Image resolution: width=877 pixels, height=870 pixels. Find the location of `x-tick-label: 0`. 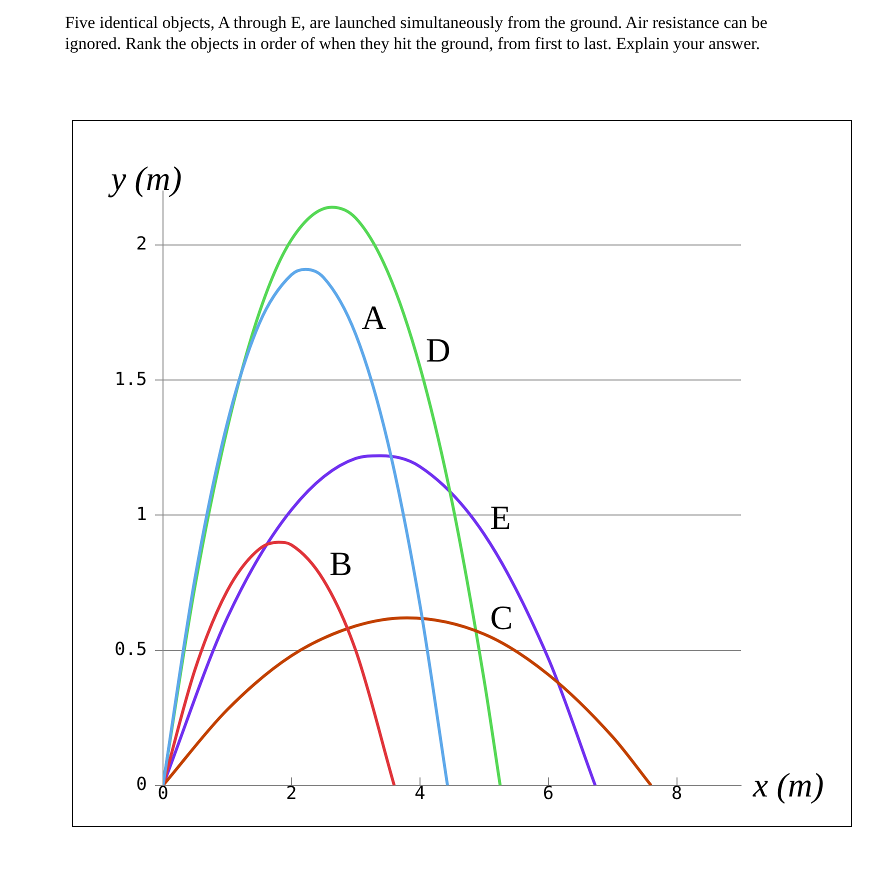

x-tick-label: 0 is located at coordinates (163, 793).